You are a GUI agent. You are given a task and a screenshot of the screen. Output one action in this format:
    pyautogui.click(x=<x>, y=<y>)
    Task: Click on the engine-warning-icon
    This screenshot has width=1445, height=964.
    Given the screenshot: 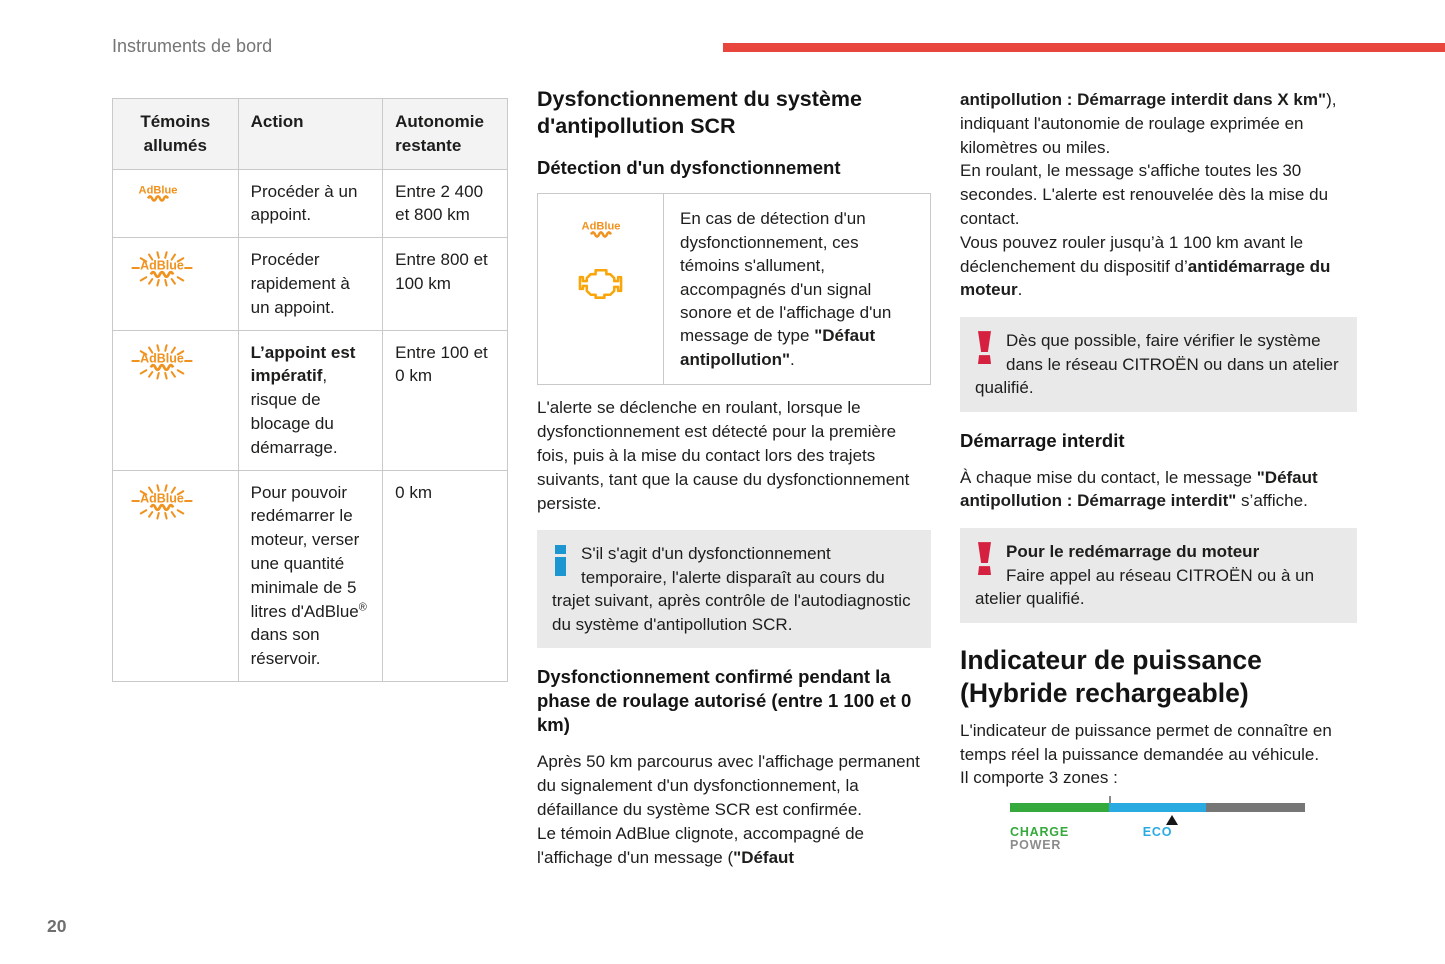 What is the action you would take?
    pyautogui.click(x=600, y=284)
    